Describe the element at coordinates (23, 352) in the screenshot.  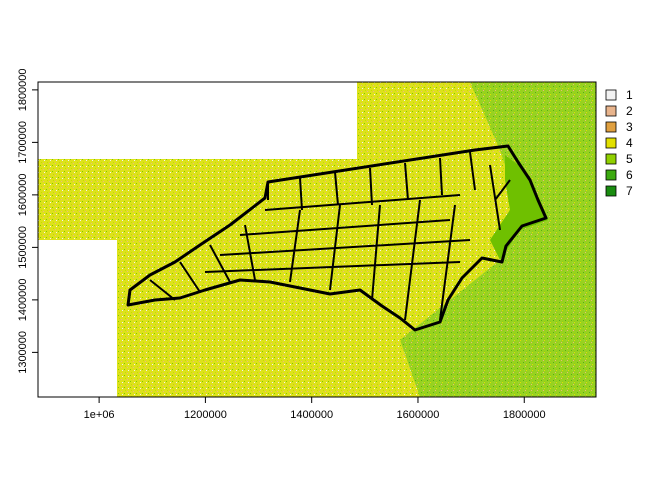
I see `y-tick-label: 1300000` at that location.